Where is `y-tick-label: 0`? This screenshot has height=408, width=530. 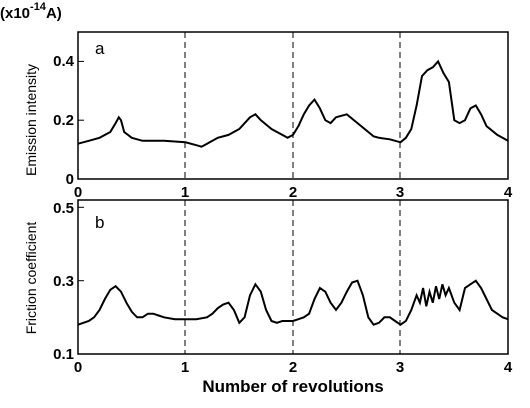
y-tick-label: 0 is located at coordinates (70, 179).